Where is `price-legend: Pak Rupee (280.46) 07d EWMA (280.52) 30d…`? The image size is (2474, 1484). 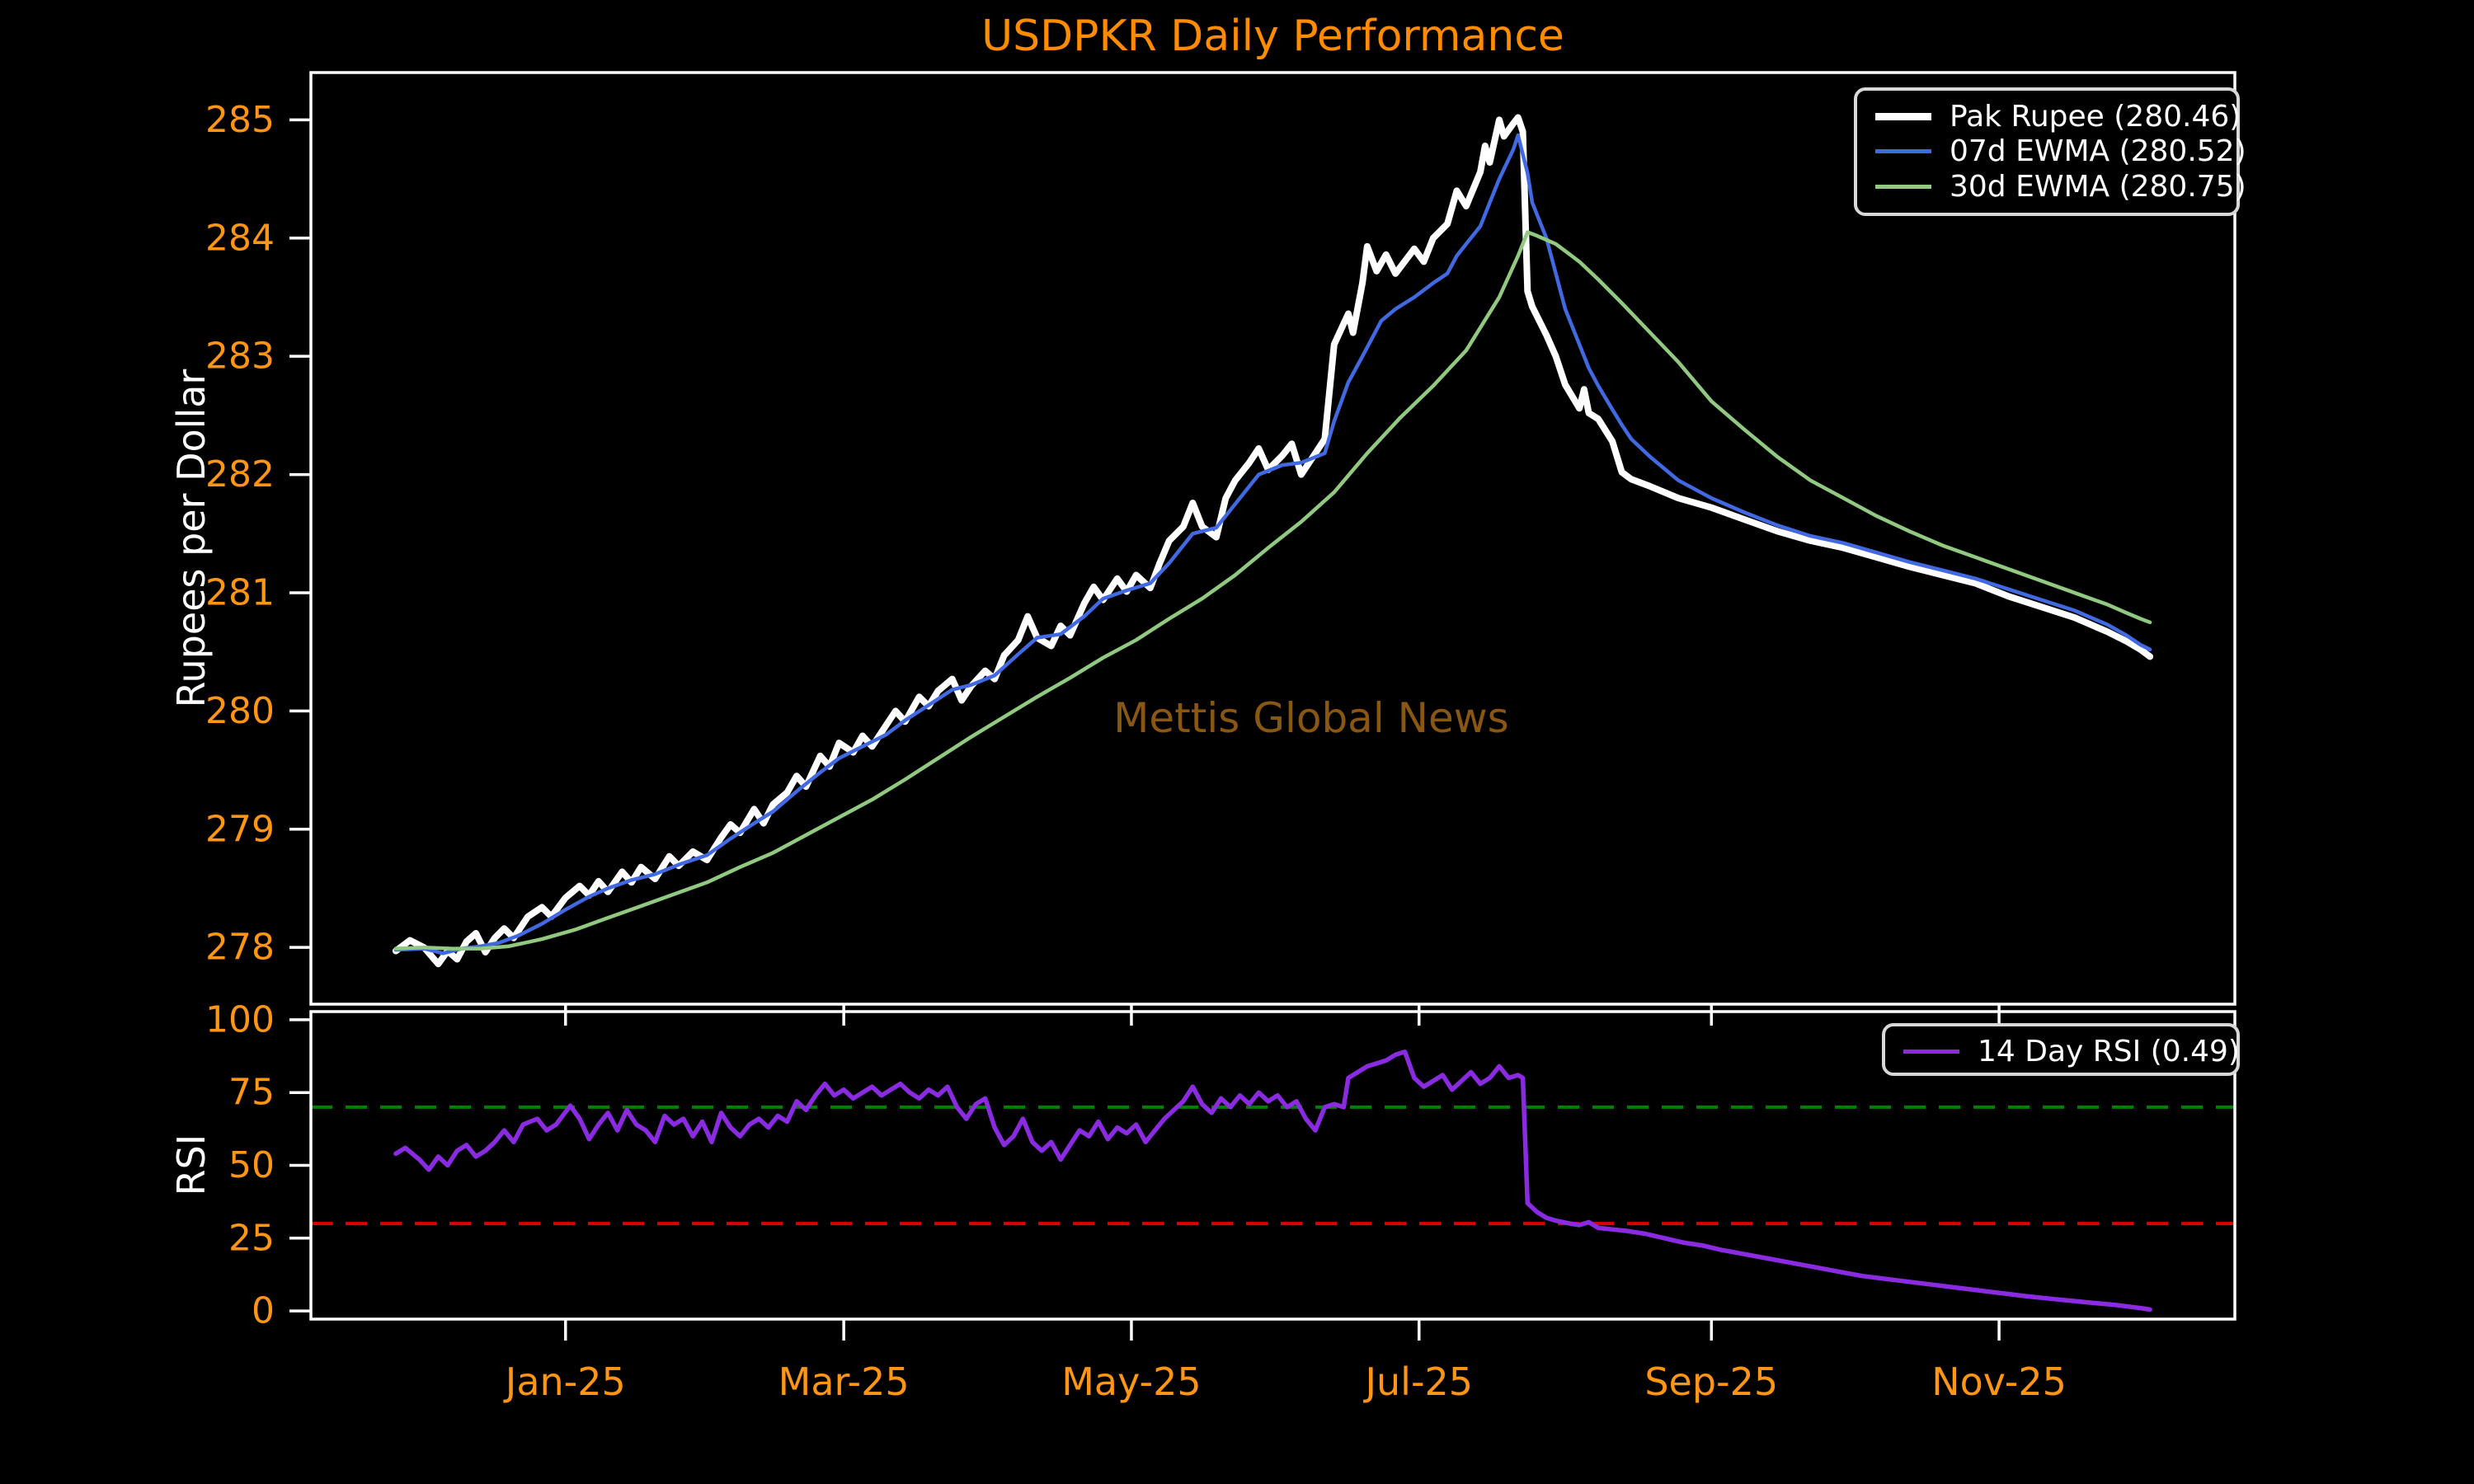
price-legend: Pak Rupee (280.46) 07d EWMA (280.52) 30d… is located at coordinates (2050, 151).